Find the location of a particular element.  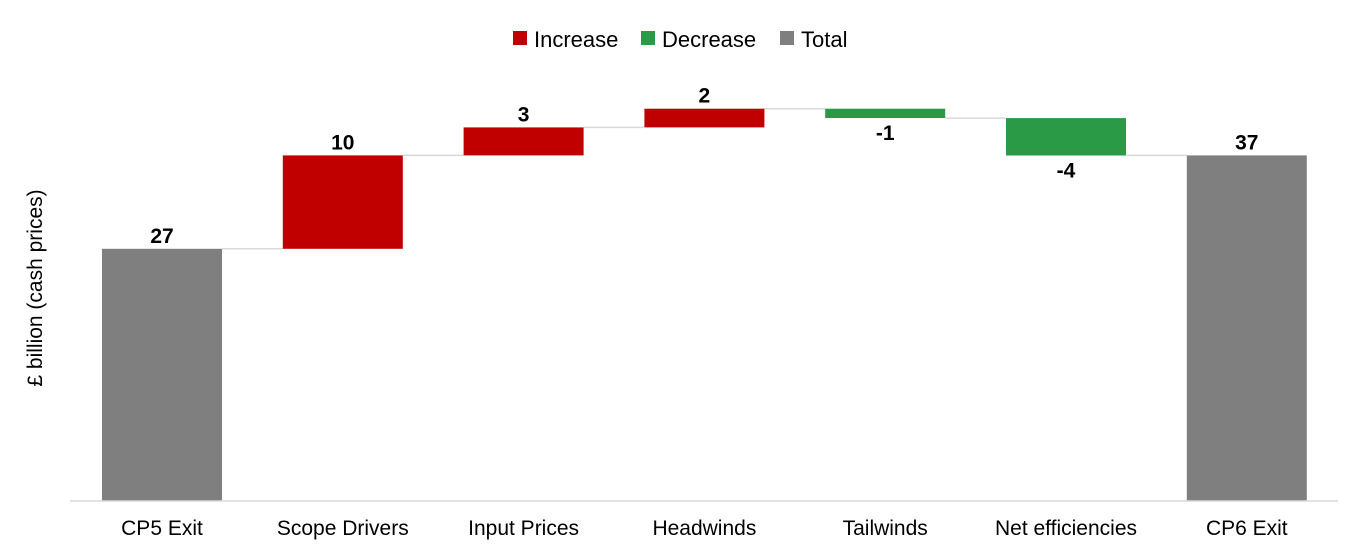

x-tick-label-scope-drivers: Scope Drivers is located at coordinates (343, 528).